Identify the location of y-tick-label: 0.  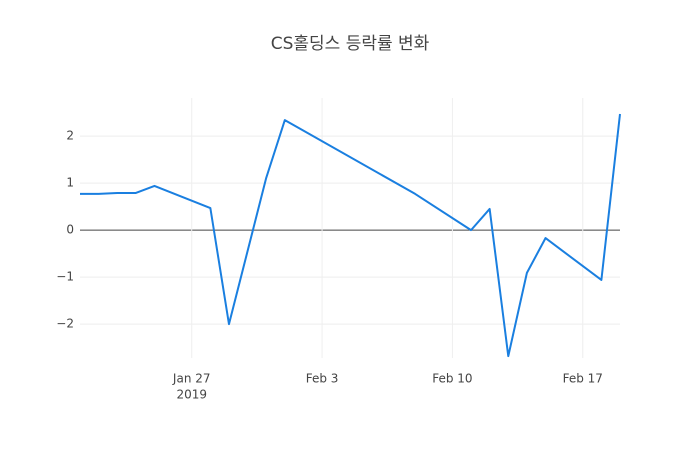
(70, 230).